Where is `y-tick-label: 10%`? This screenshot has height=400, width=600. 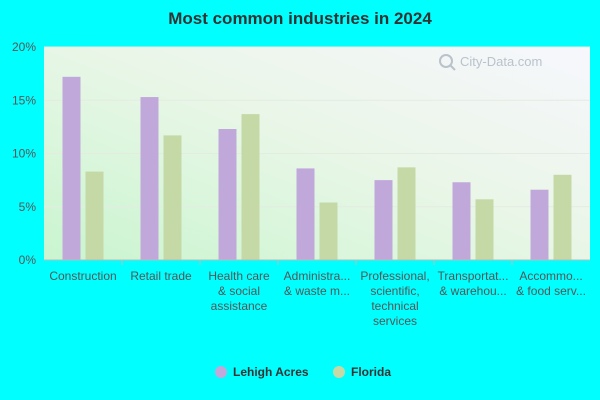
y-tick-label: 10% is located at coordinates (24, 154).